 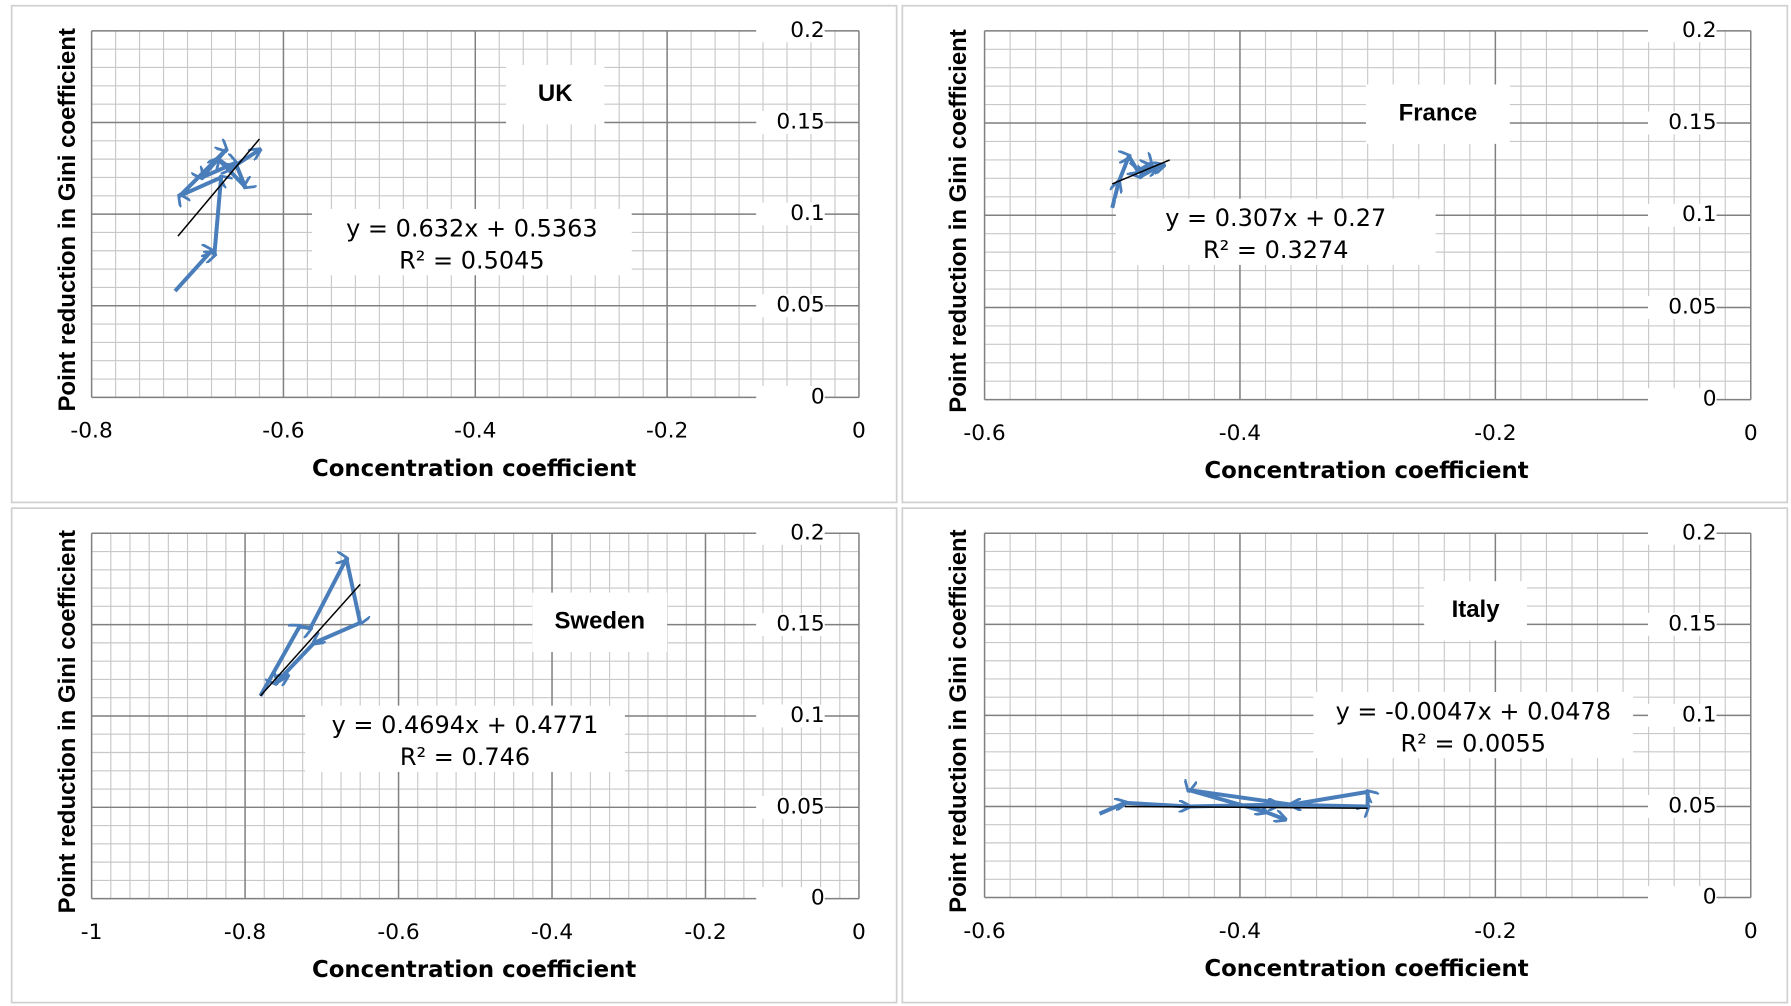 I want to click on chart-title: Italy, so click(x=1476, y=609).